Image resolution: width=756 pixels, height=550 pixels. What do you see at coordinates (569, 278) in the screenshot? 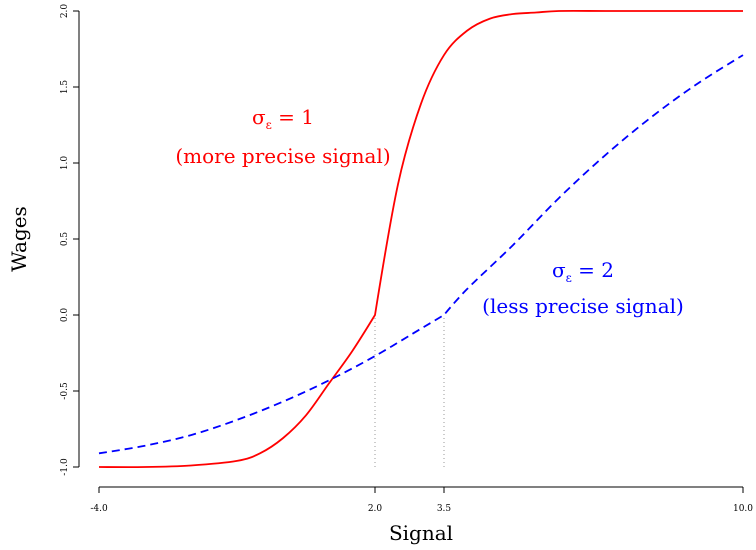
I see `annotation-less-precise-subscript: ε` at bounding box center [569, 278].